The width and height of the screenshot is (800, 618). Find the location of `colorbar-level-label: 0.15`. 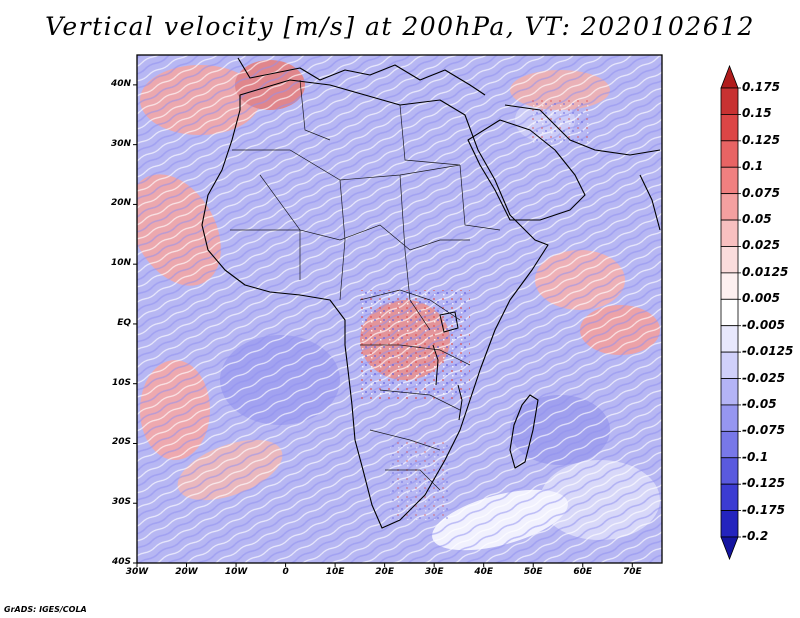

colorbar-level-label: 0.15 is located at coordinates (757, 113).